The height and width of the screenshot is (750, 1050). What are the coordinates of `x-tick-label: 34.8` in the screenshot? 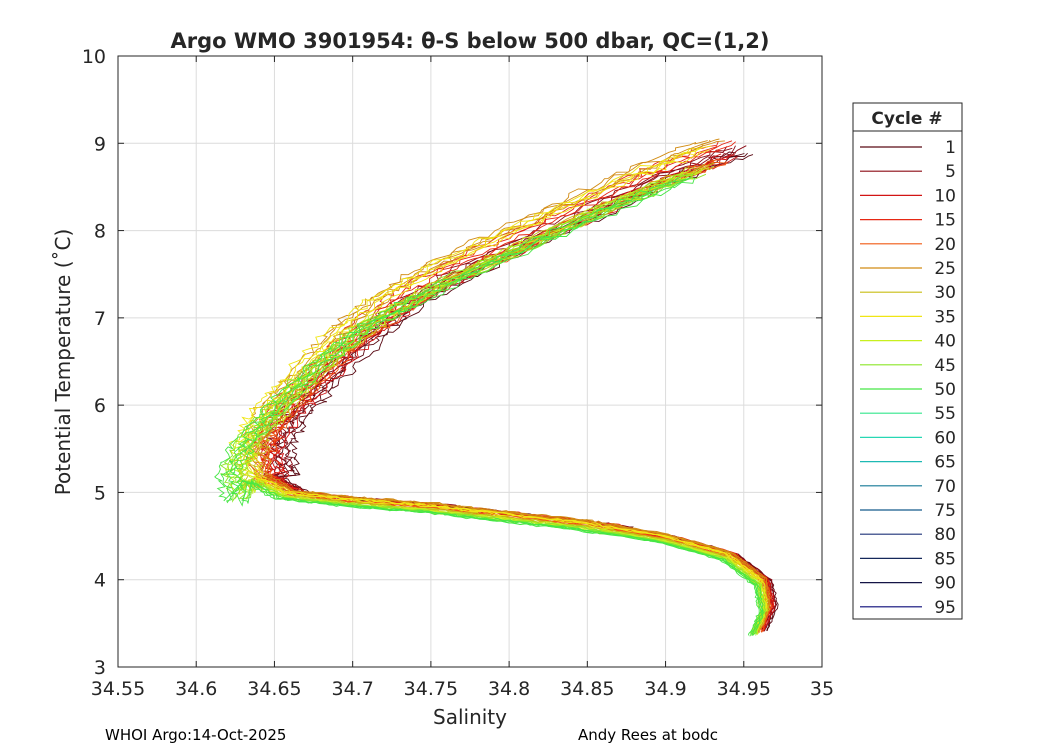 It's located at (509, 689).